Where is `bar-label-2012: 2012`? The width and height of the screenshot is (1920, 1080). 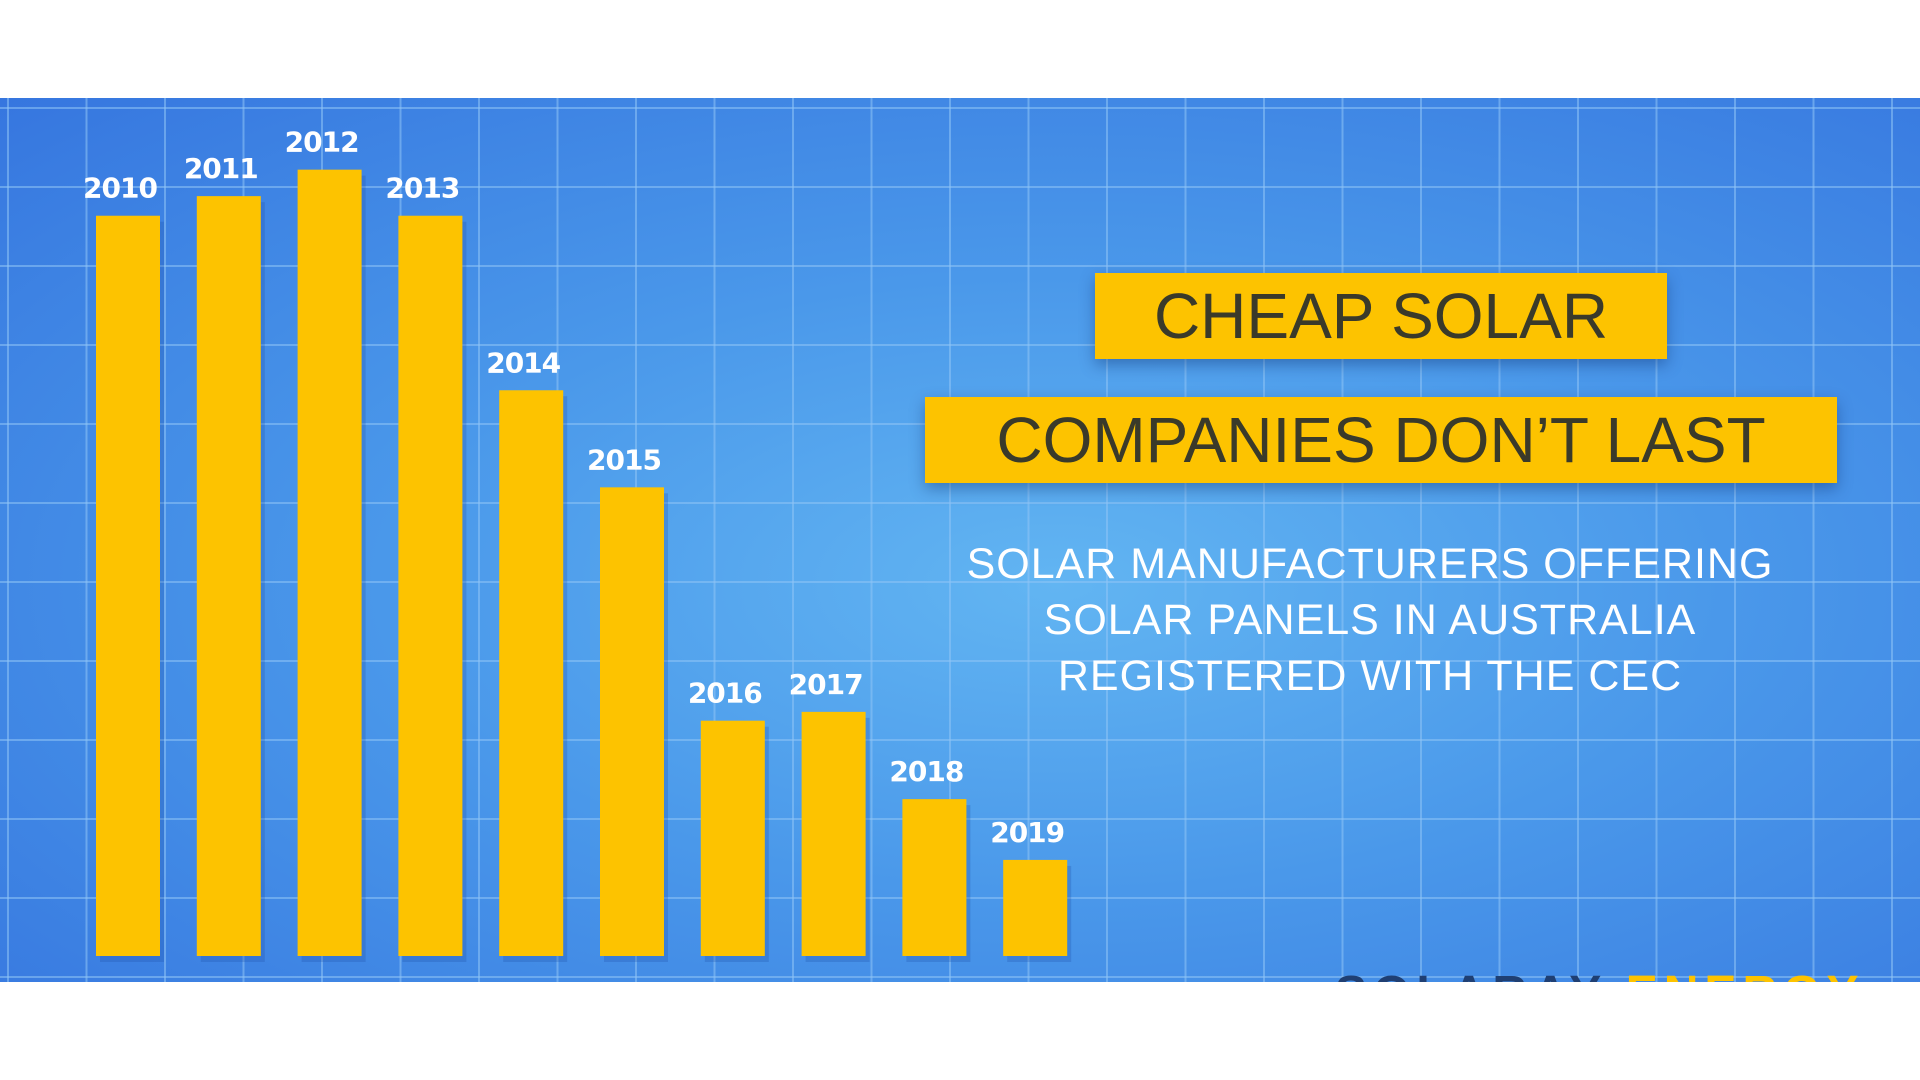 bar-label-2012: 2012 is located at coordinates (322, 142).